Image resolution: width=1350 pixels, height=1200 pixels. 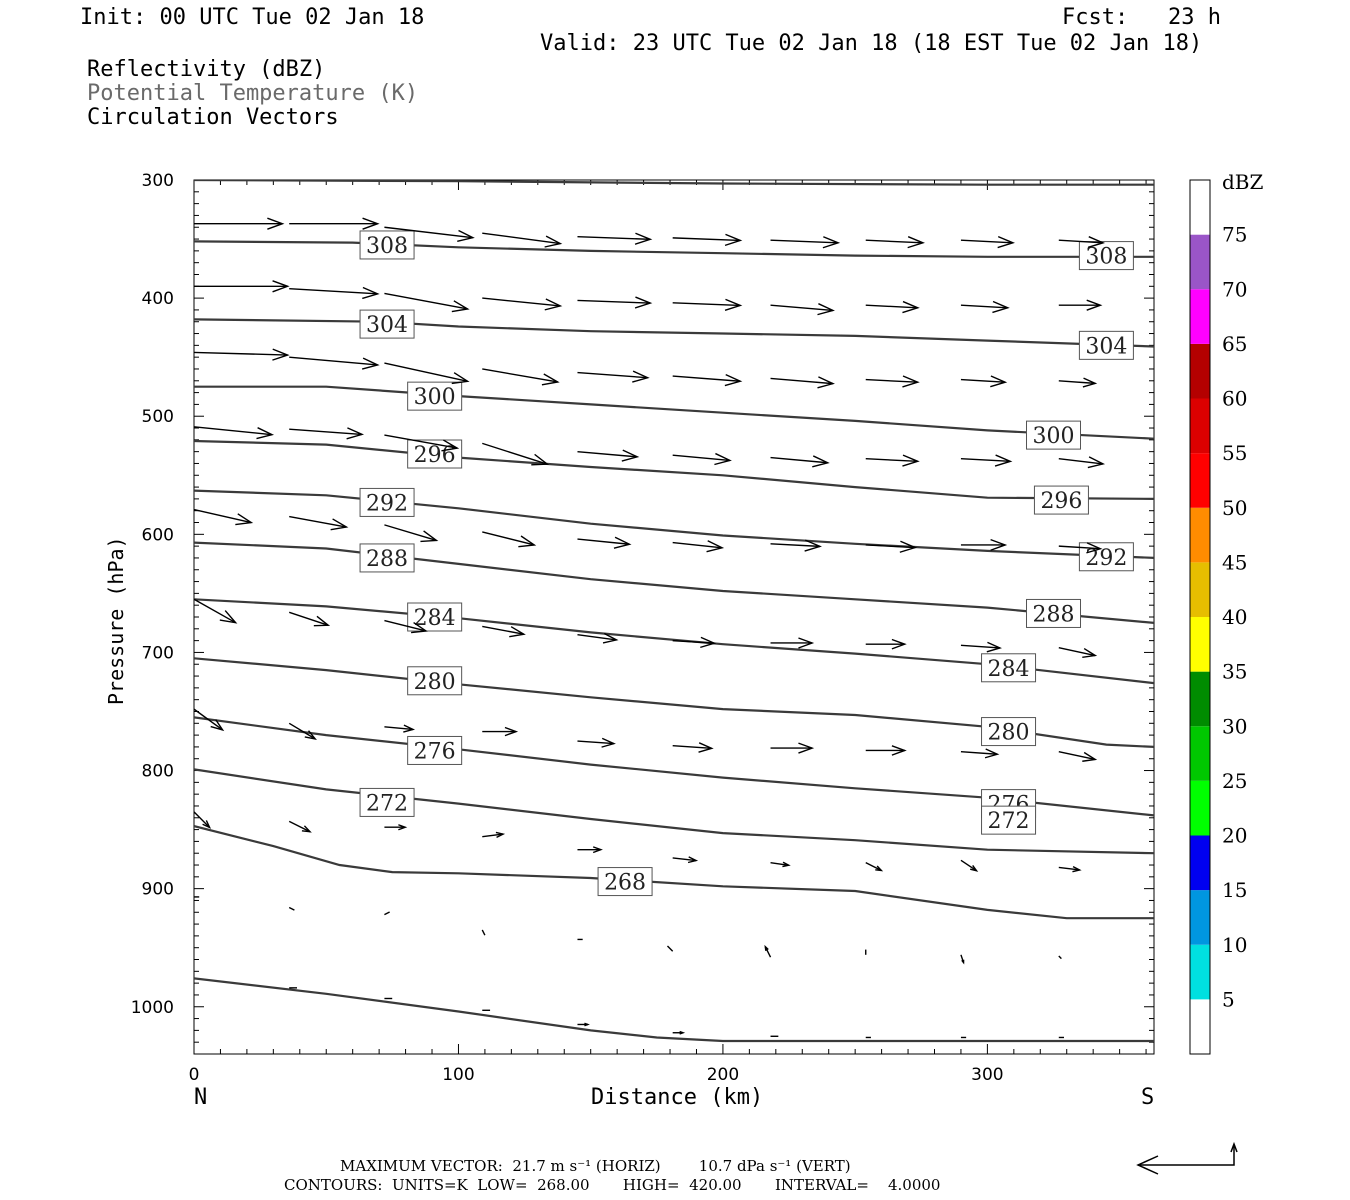 I want to click on colorbar-tick-label: 30, so click(x=1234, y=726).